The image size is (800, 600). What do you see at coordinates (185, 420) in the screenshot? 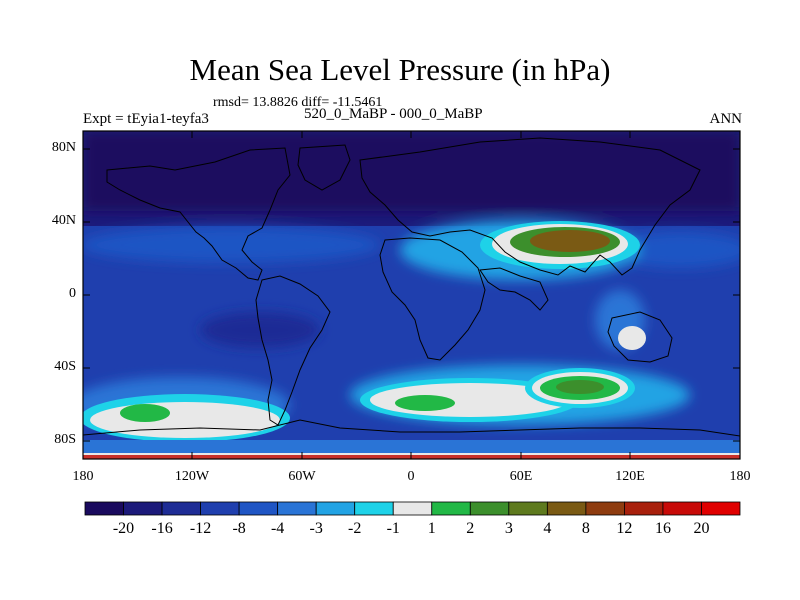
I see `field-spac-white` at bounding box center [185, 420].